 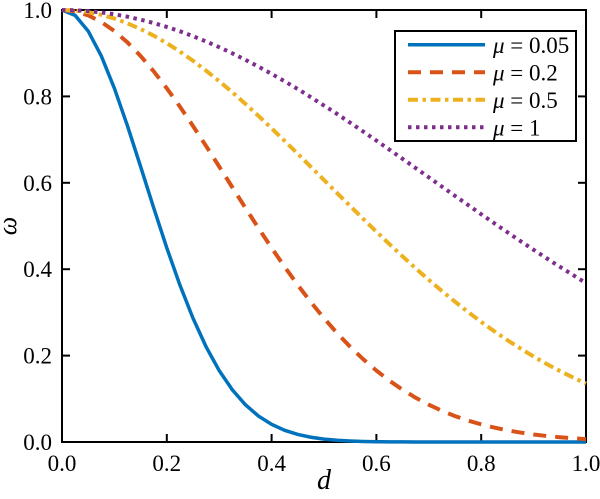 What do you see at coordinates (481, 463) in the screenshot?
I see `x-tick-label: 0.8` at bounding box center [481, 463].